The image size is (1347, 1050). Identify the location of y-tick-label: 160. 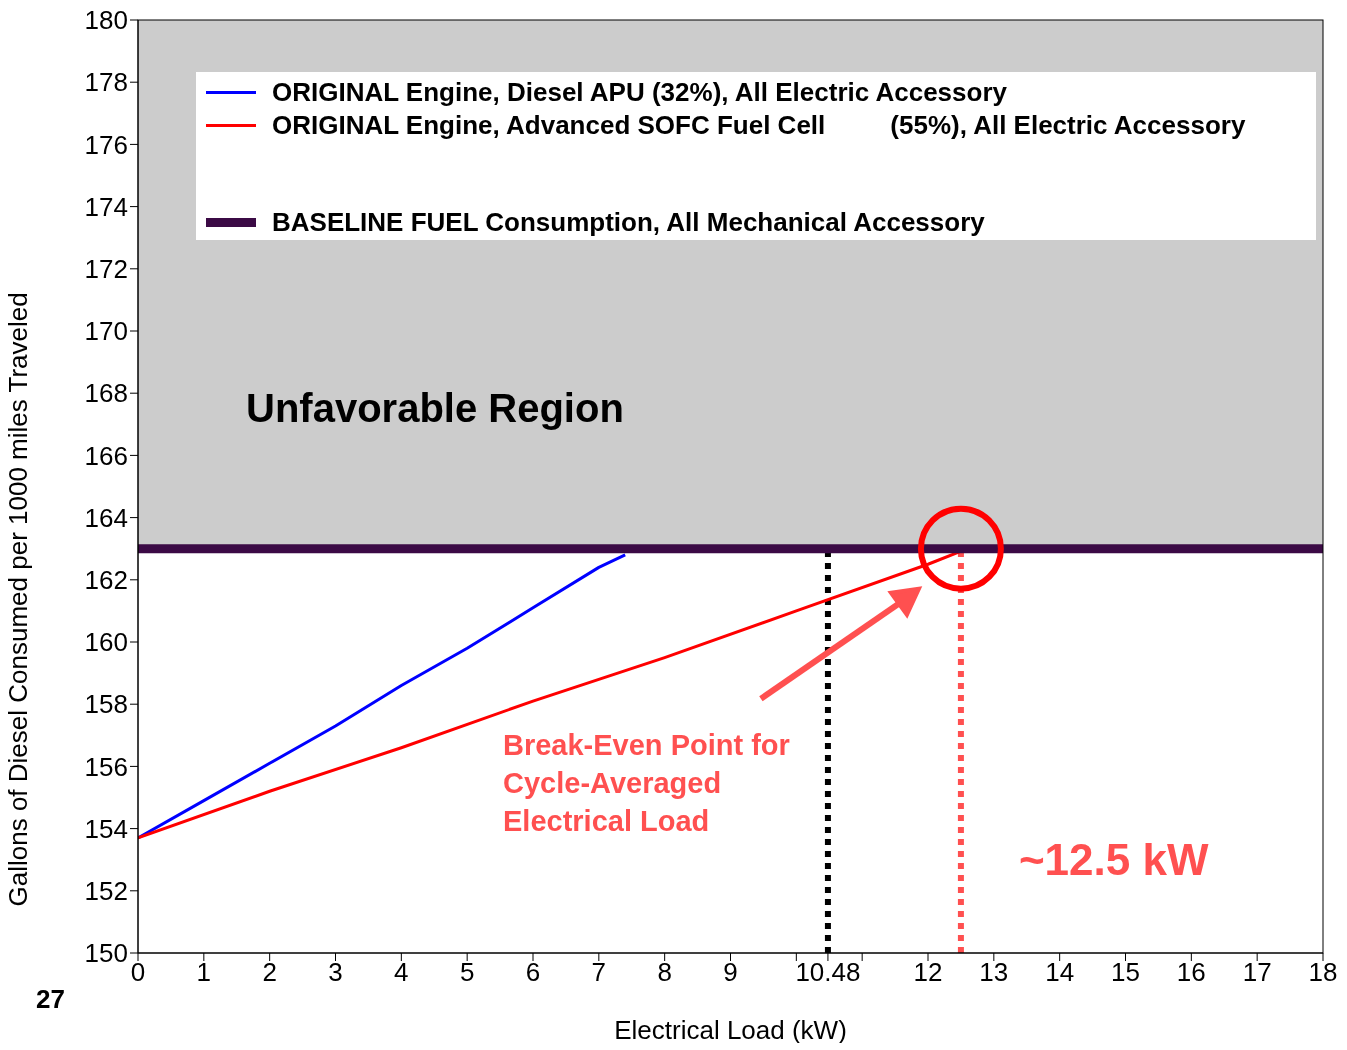
(106, 642).